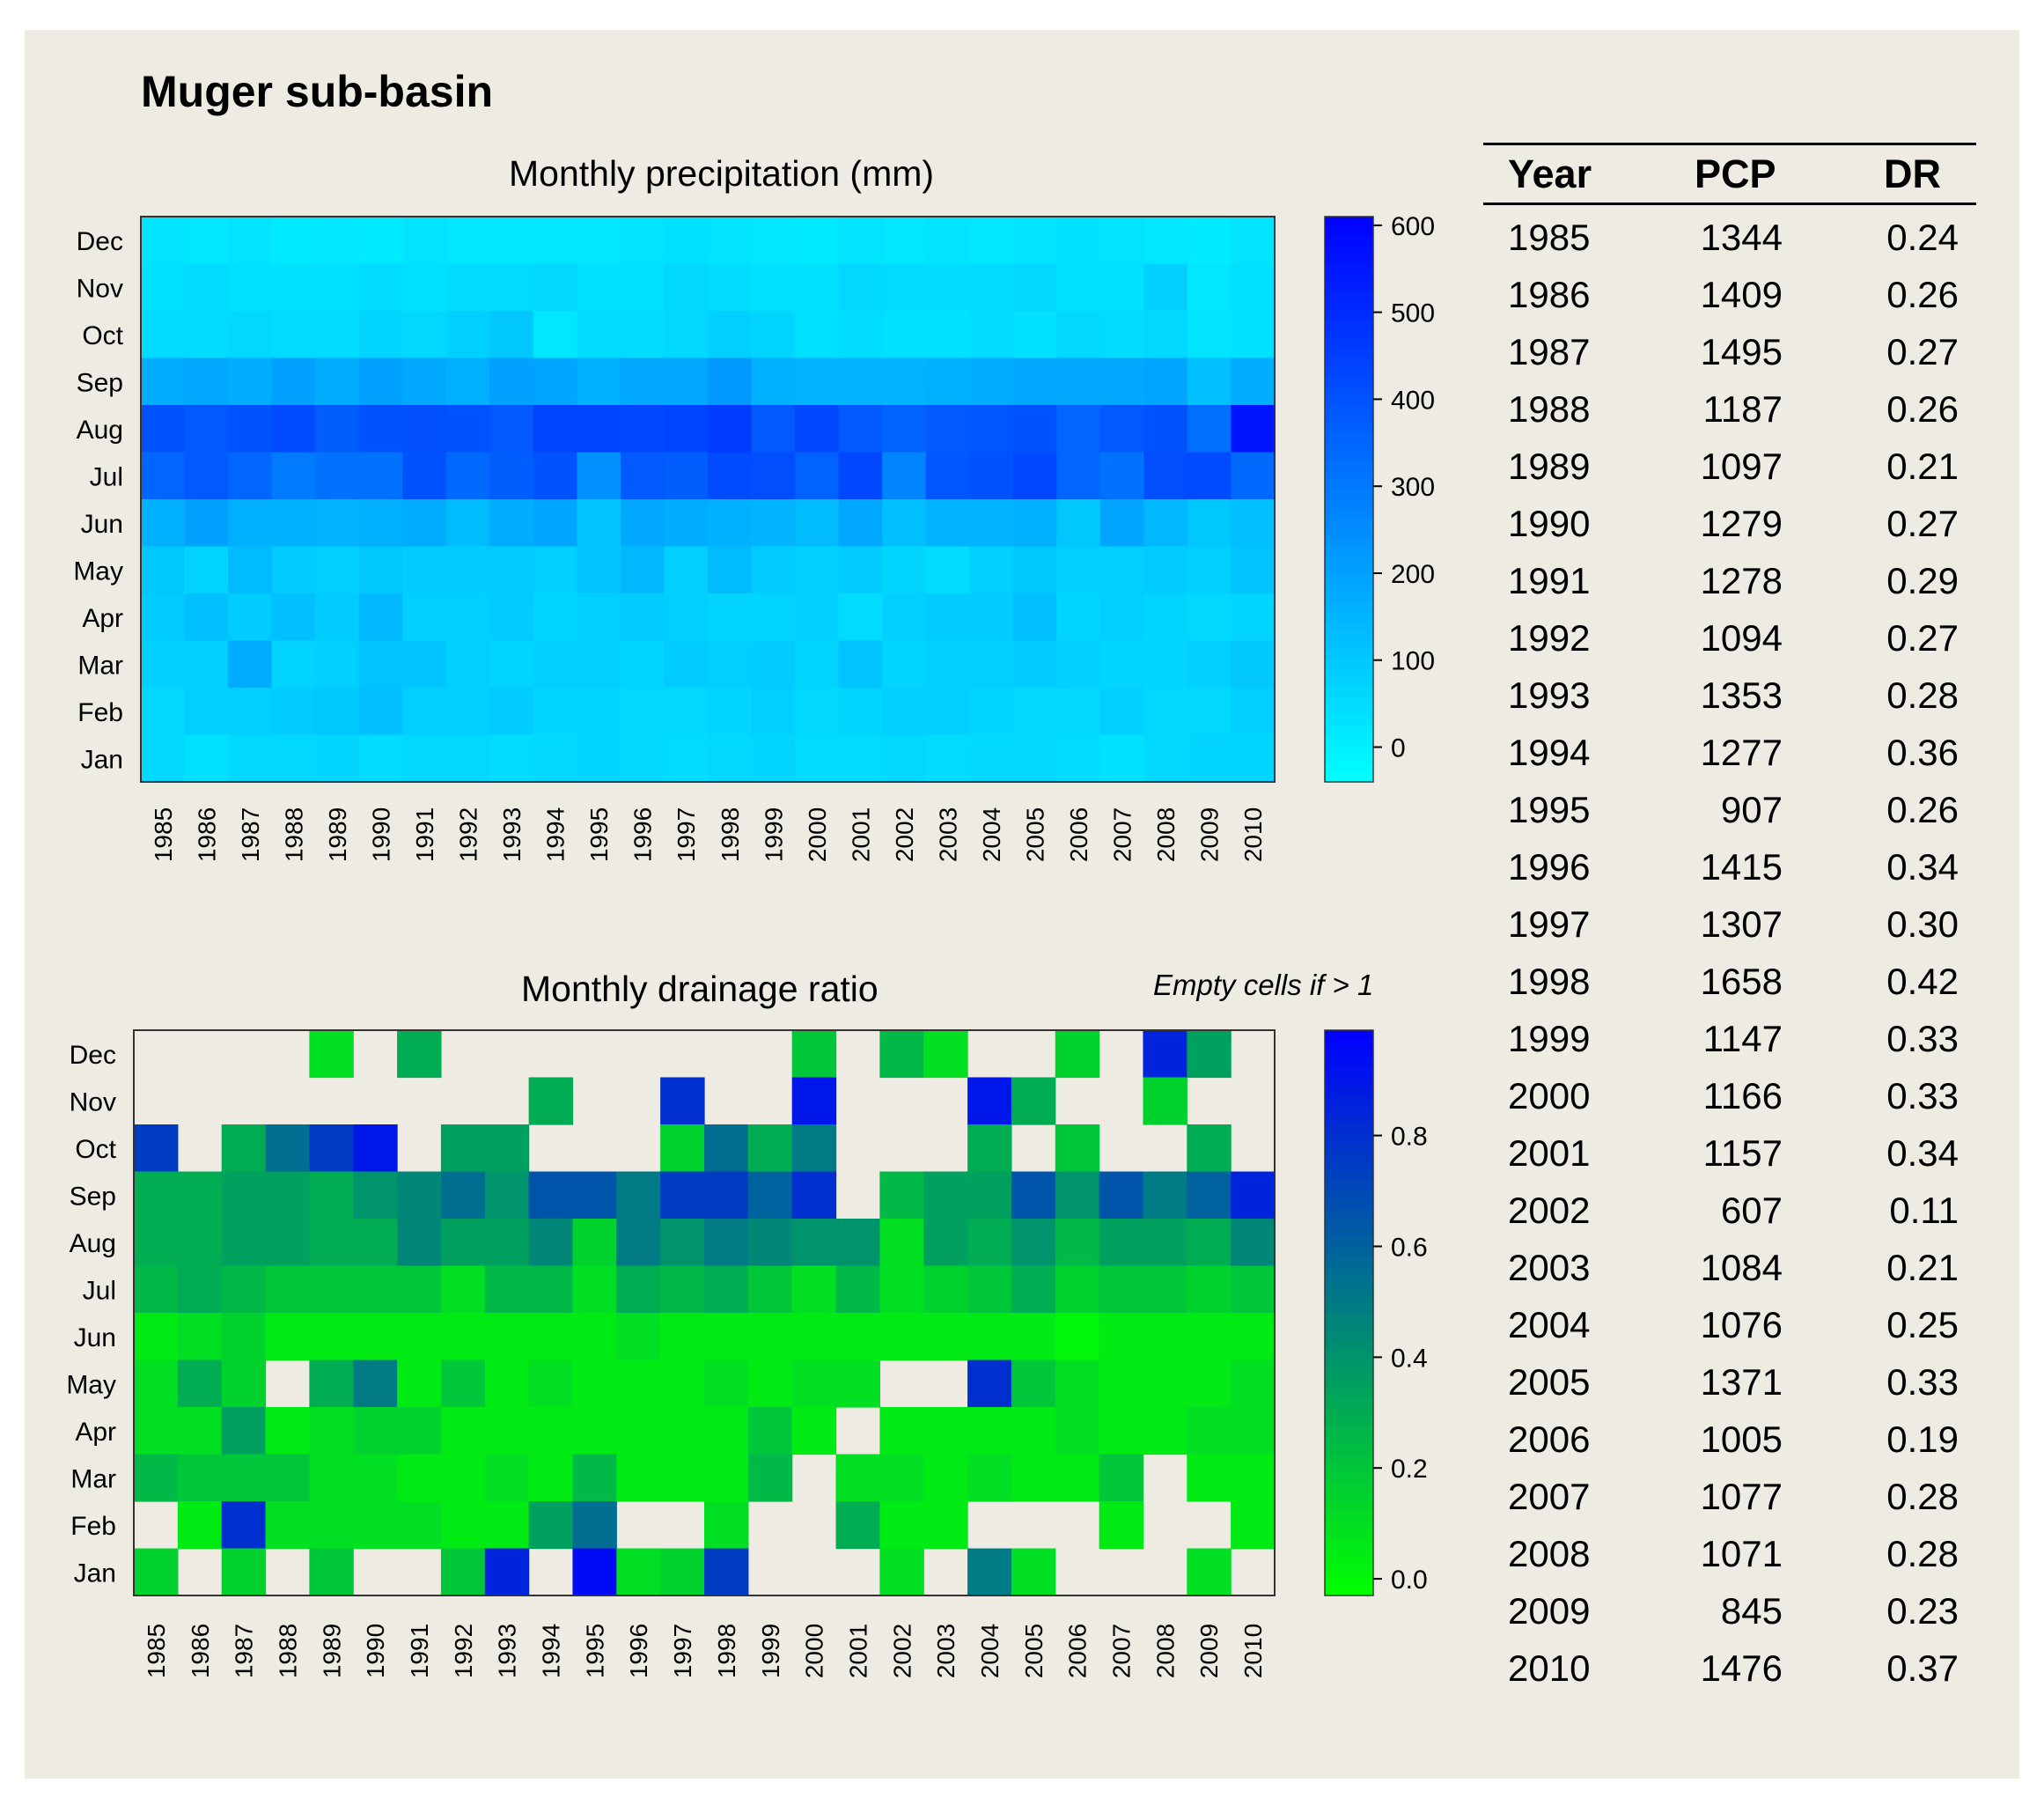  What do you see at coordinates (1922, 237) in the screenshot?
I see `dr-cell: 0.24` at bounding box center [1922, 237].